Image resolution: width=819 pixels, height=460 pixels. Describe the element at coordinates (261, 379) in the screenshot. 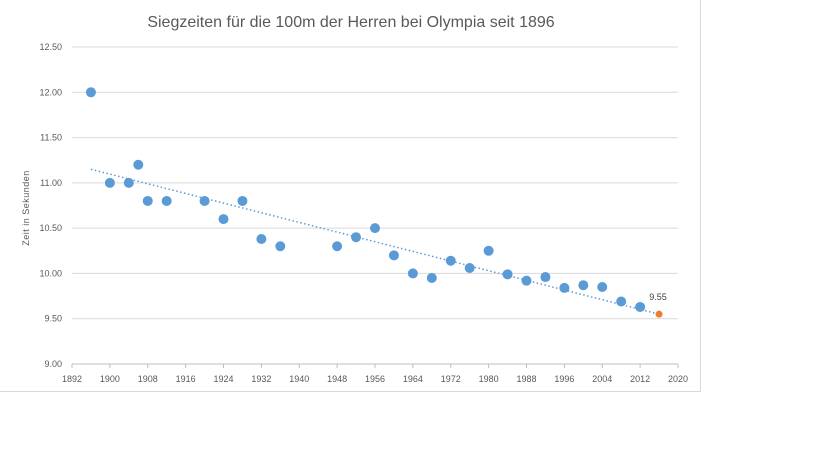

I see `x-tick-label: 1932` at that location.